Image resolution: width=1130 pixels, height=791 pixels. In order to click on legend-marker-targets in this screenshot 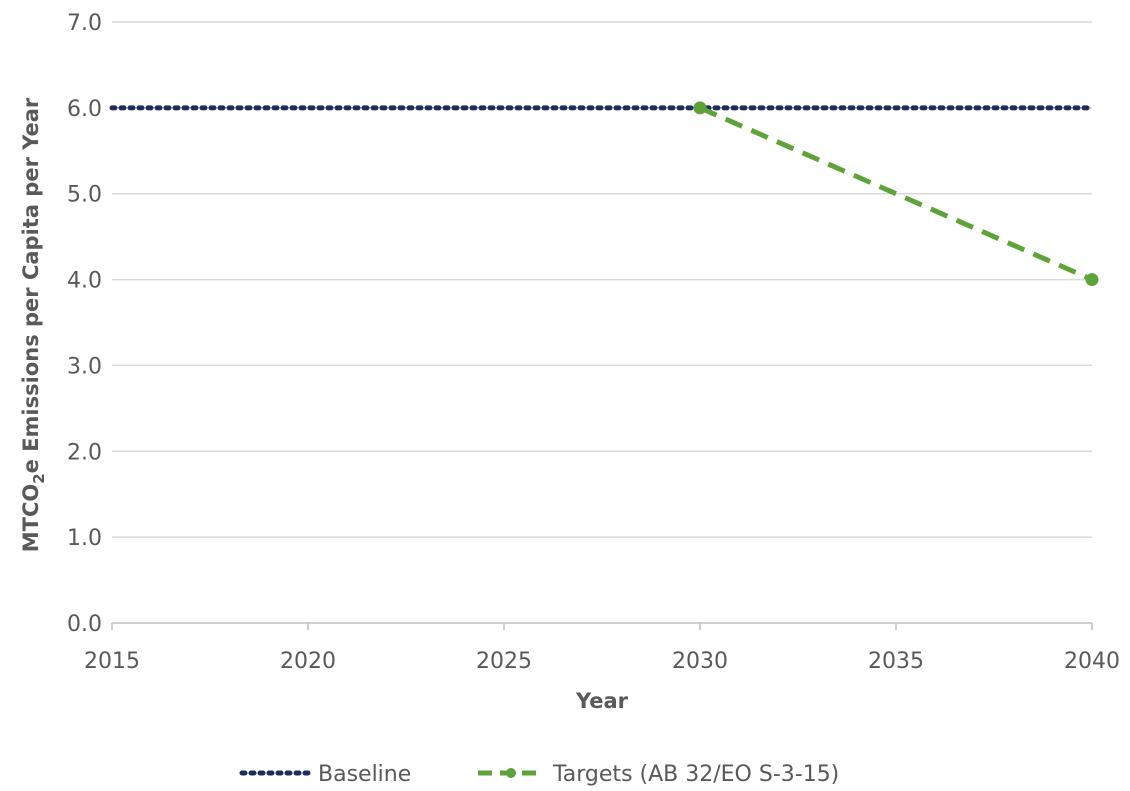, I will do `click(511, 773)`.